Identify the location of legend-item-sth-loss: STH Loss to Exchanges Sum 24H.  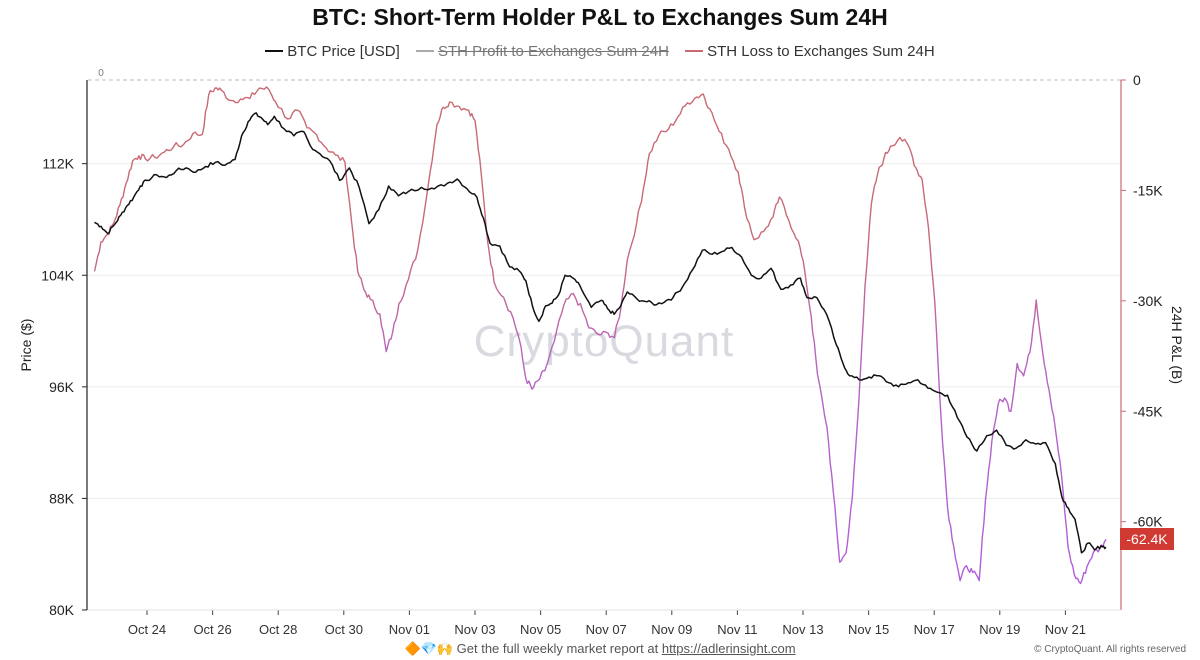
(810, 51).